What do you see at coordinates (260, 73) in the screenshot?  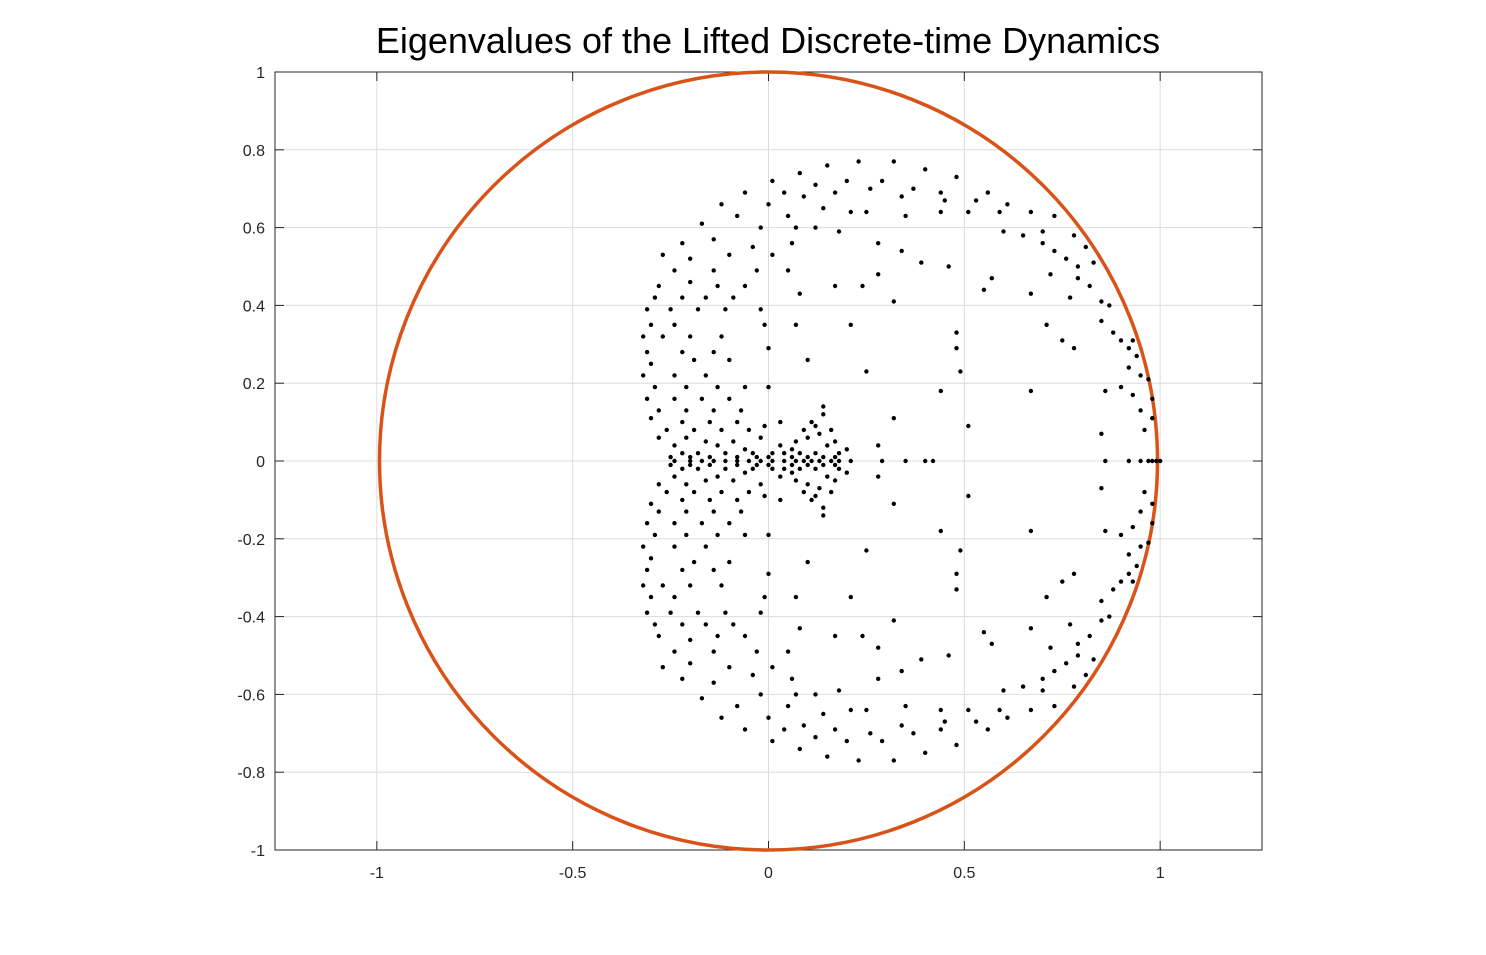 I see `y-tick-label: 1` at bounding box center [260, 73].